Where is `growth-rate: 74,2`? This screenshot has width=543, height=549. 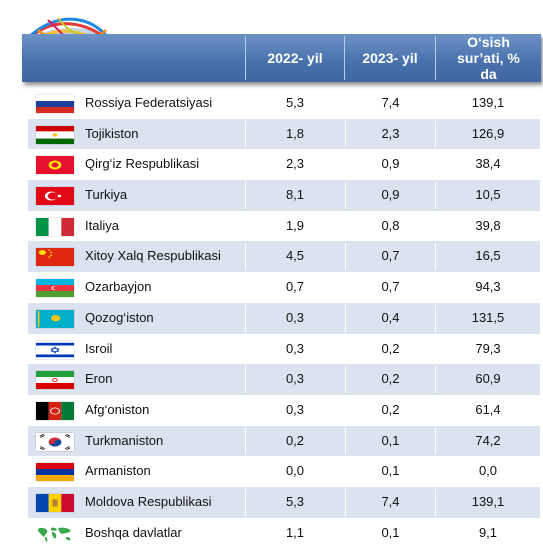
growth-rate: 74,2 is located at coordinates (488, 440).